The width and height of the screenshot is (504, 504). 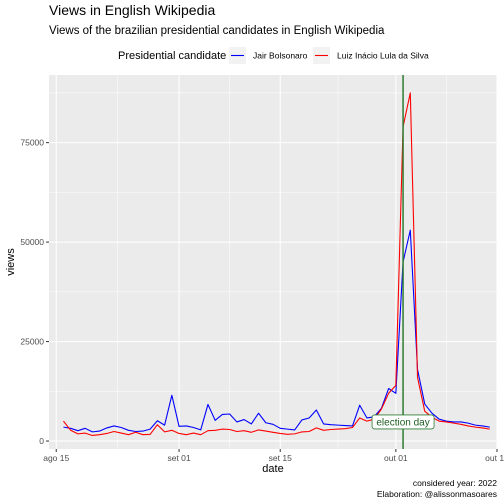 I want to click on y-tick-labels: 0 25000 50000 75000, so click(x=32, y=292).